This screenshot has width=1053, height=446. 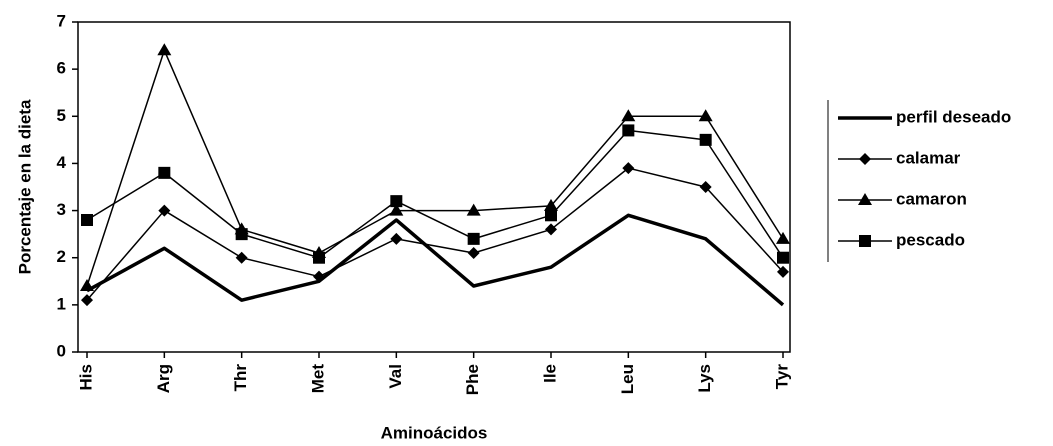 What do you see at coordinates (85, 377) in the screenshot?
I see `x-tick-label: His` at bounding box center [85, 377].